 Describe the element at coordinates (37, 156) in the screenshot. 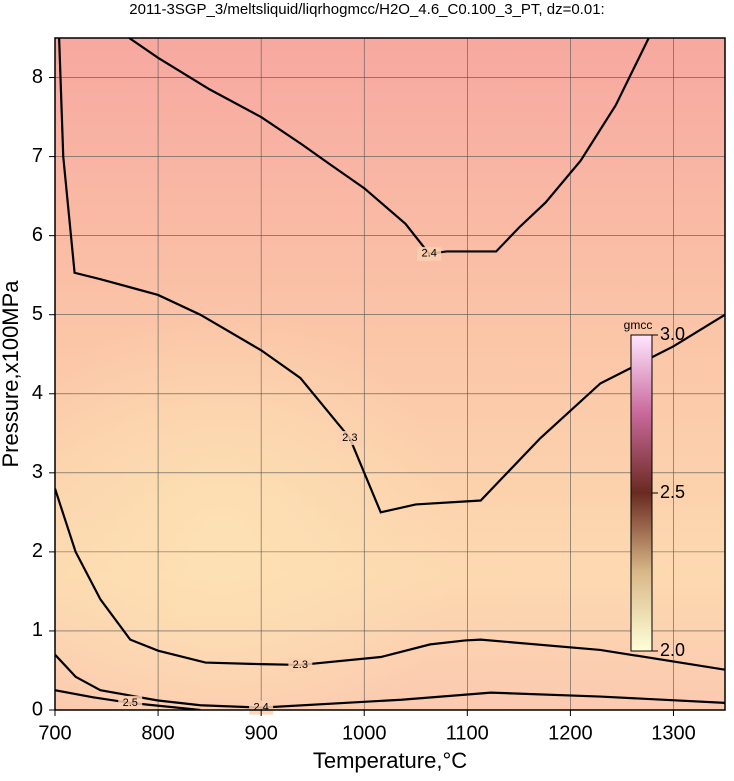

I see `y-tick-label: 7` at that location.